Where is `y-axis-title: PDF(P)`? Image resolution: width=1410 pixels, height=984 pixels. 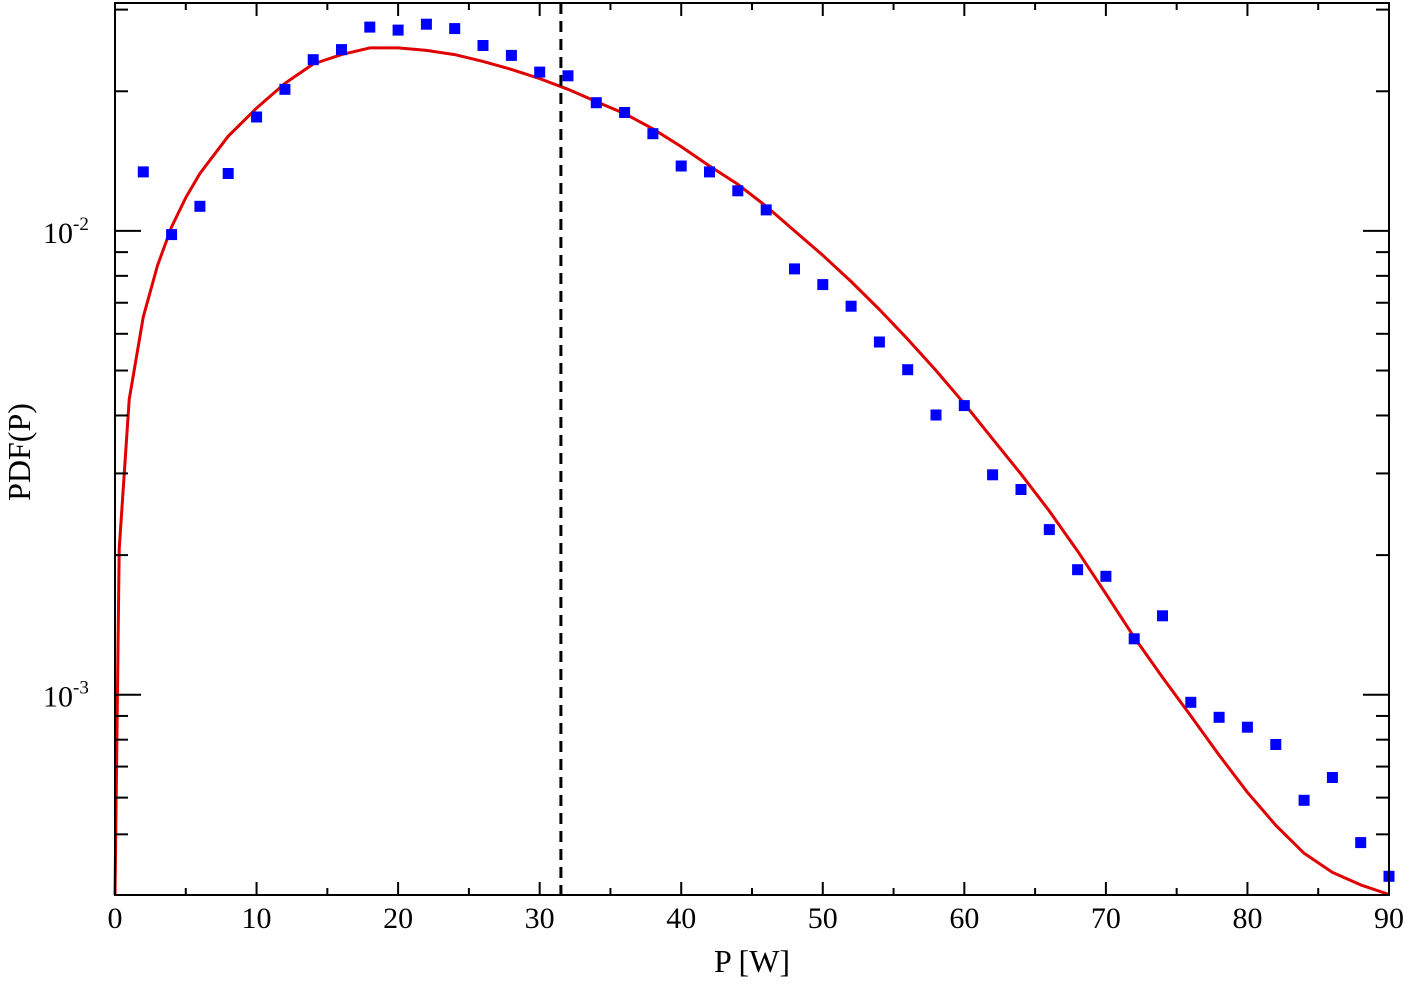
y-axis-title: PDF(P) is located at coordinates (19, 452).